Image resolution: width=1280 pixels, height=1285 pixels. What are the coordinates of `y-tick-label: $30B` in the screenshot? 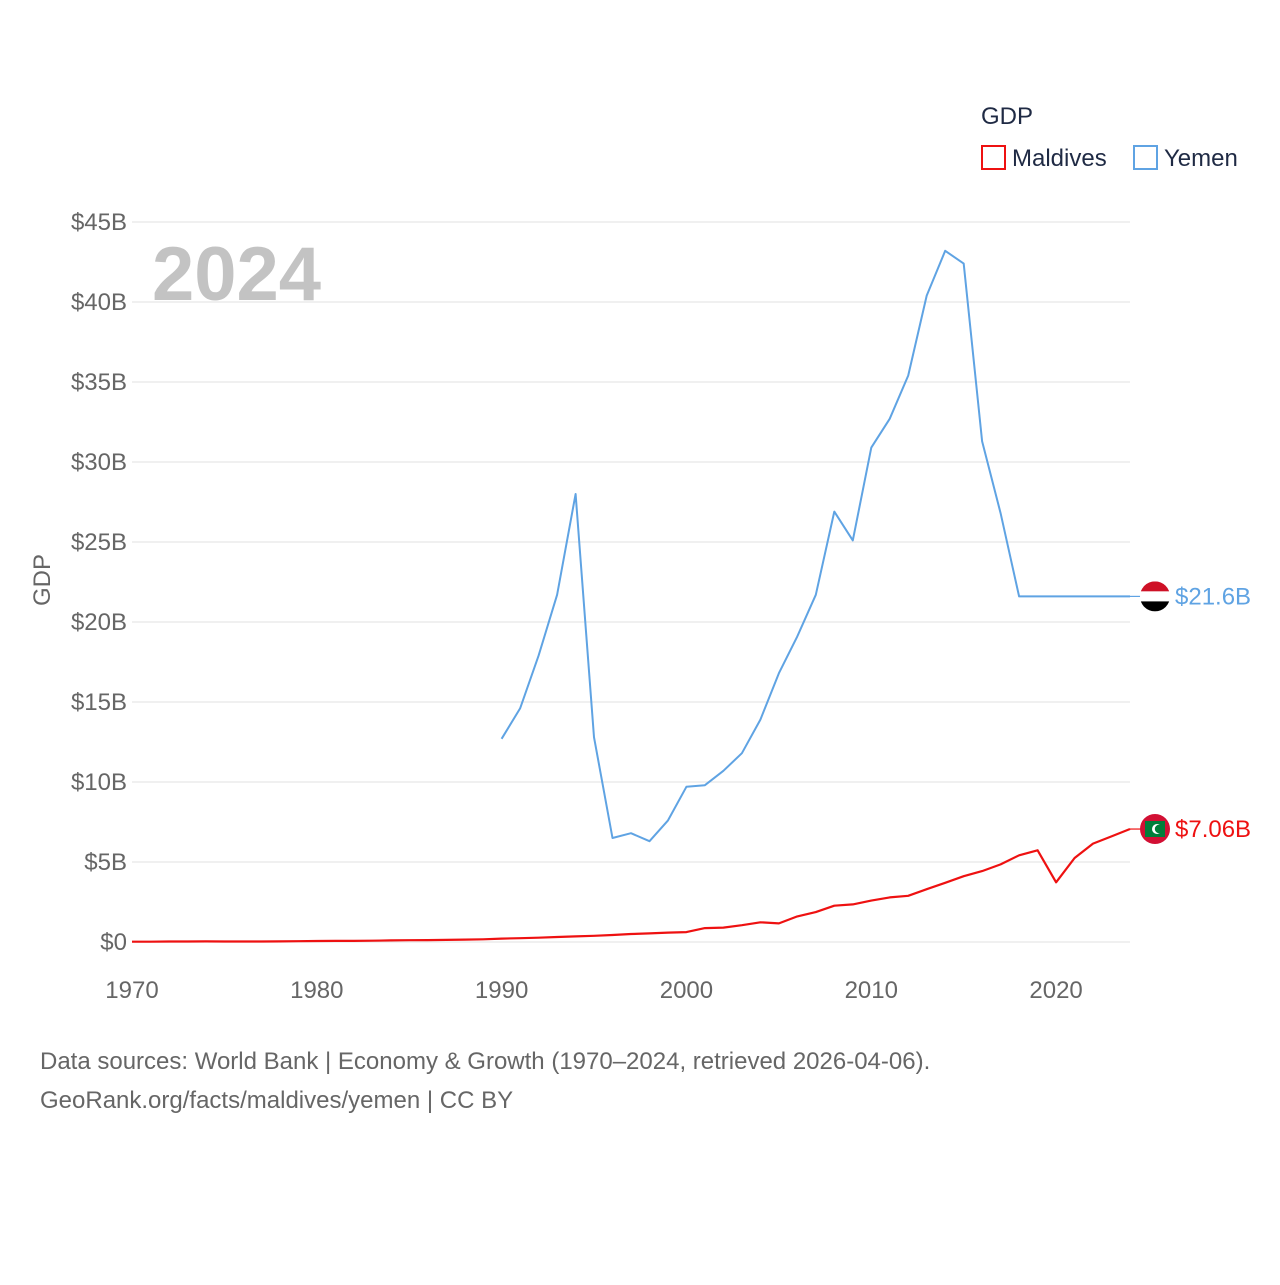 It's located at (99, 462).